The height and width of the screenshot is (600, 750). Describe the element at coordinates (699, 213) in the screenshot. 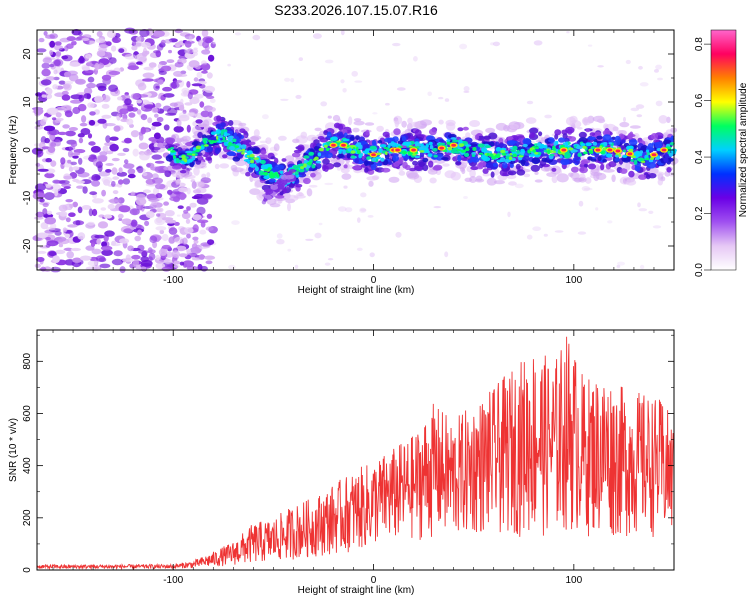

I see `colorbar-tick-label: 0.2` at that location.